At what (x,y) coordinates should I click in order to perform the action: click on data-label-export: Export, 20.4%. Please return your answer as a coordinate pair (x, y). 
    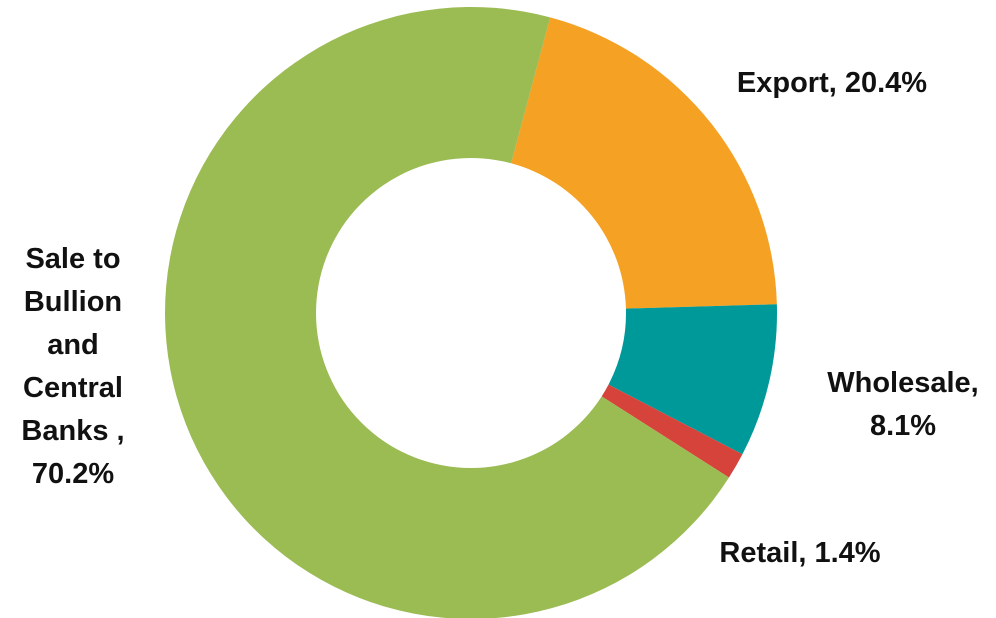
    Looking at the image, I should click on (832, 83).